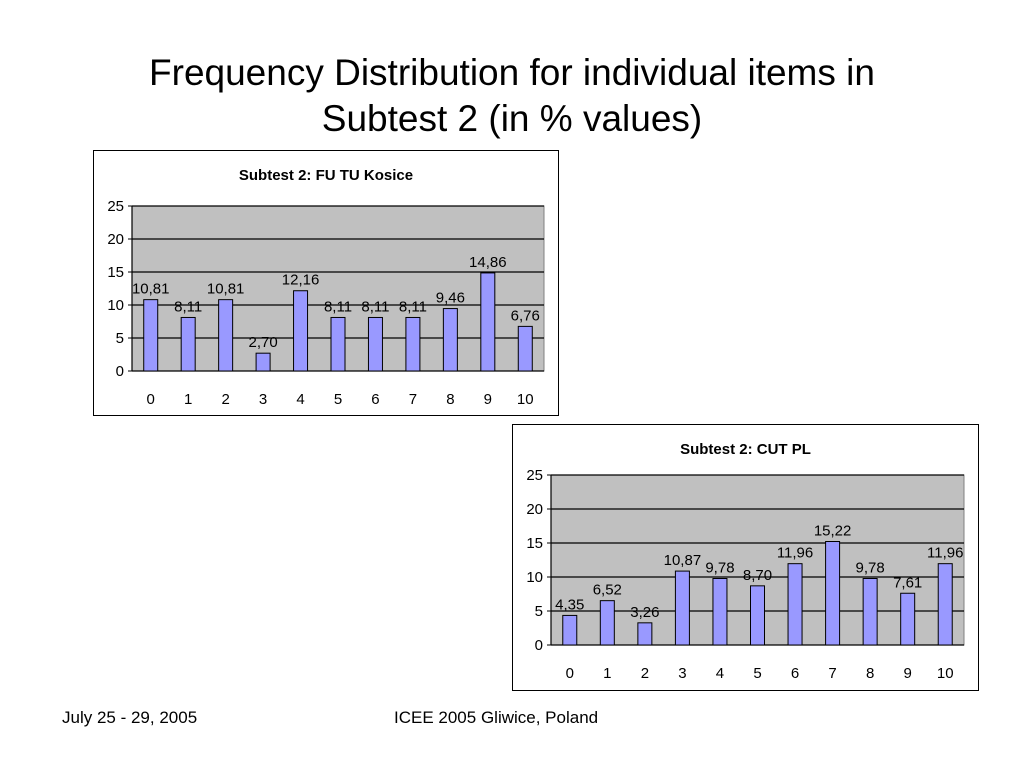 This screenshot has width=1024, height=768. What do you see at coordinates (757, 575) in the screenshot?
I see `data-label: 8,70` at bounding box center [757, 575].